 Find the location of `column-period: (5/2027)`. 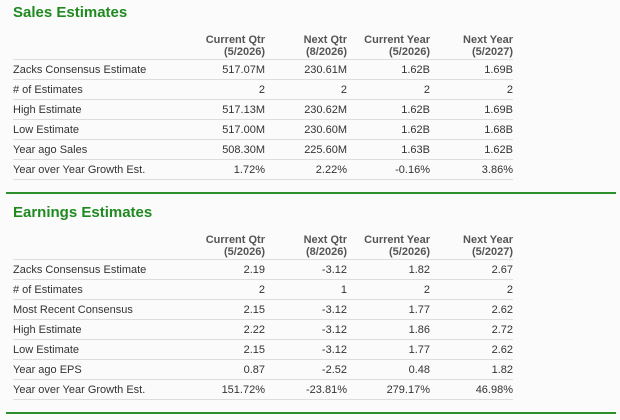

column-period: (5/2027) is located at coordinates (492, 252).